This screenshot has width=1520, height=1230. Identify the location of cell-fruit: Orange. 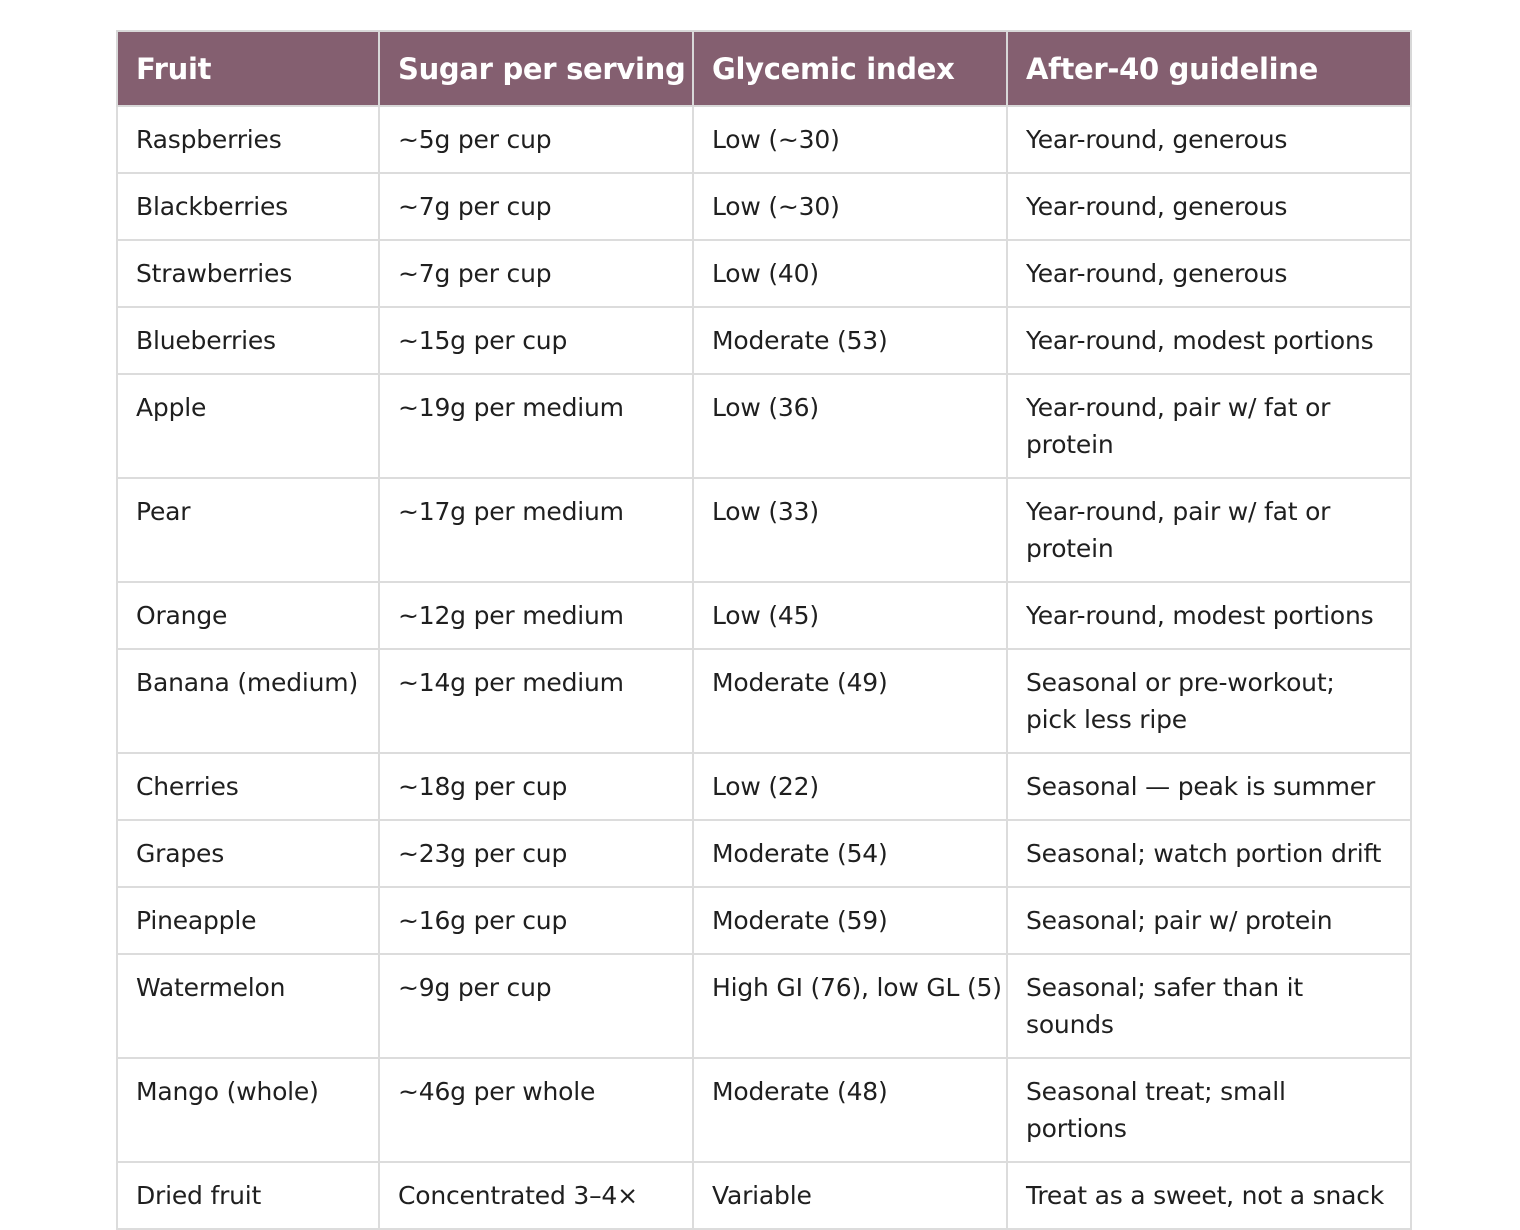
(248, 615).